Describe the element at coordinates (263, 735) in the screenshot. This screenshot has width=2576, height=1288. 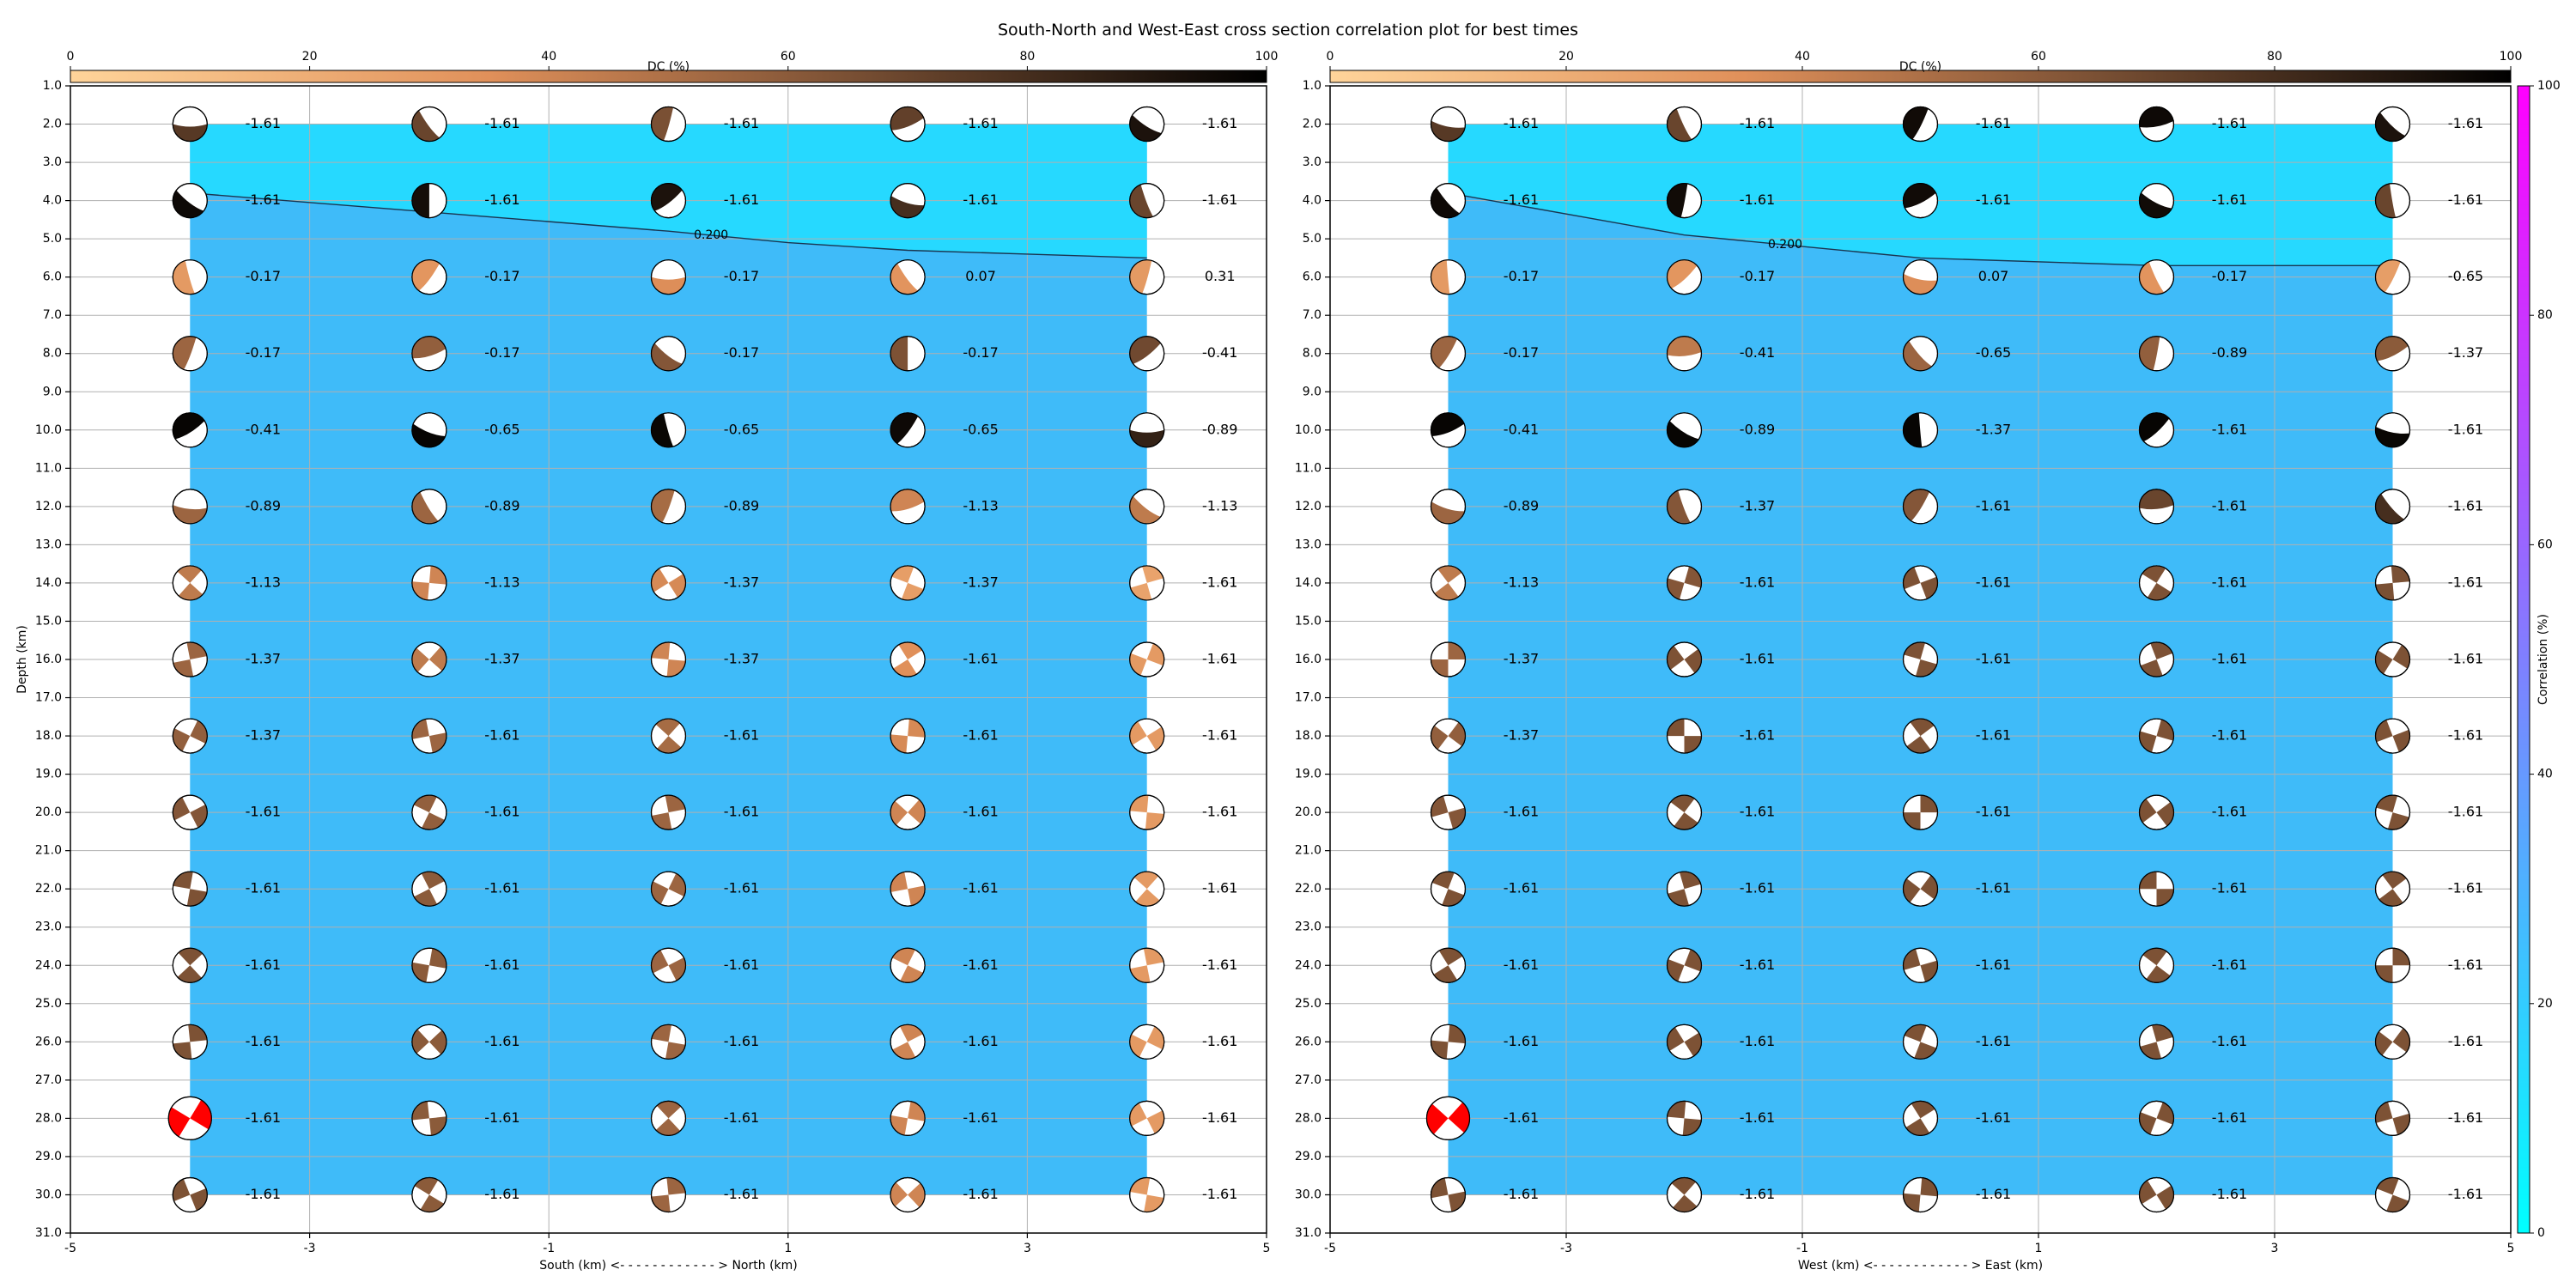
I see `beachball-value-label: -1.37` at that location.